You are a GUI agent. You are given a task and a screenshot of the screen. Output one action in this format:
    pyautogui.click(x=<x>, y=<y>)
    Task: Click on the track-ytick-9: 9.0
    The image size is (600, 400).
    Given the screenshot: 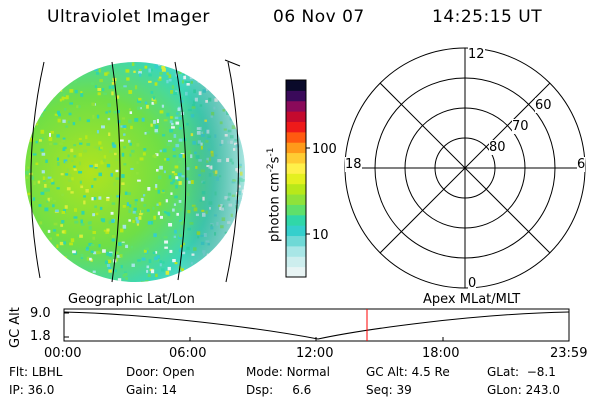 What is the action you would take?
    pyautogui.click(x=40, y=313)
    